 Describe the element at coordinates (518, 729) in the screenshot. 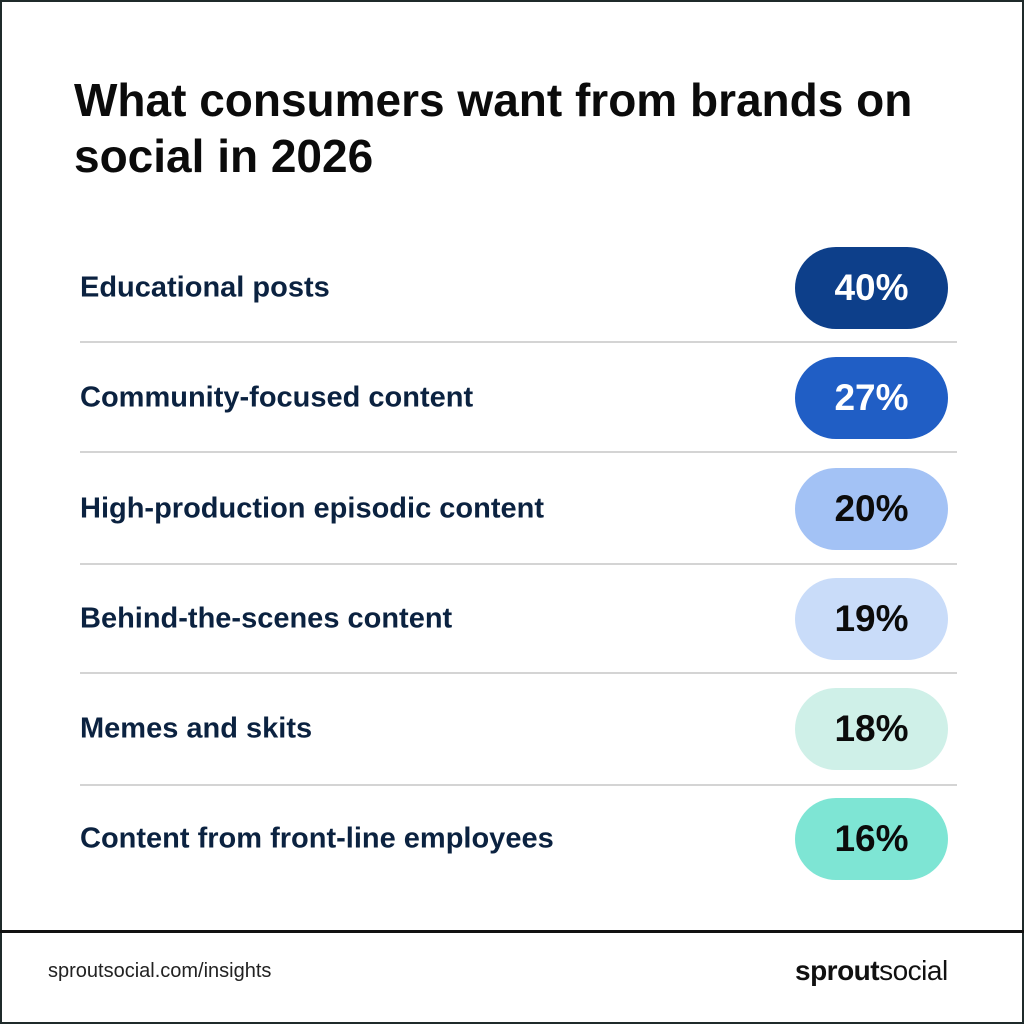

I see `table-row: Memes and skits 18%` at that location.